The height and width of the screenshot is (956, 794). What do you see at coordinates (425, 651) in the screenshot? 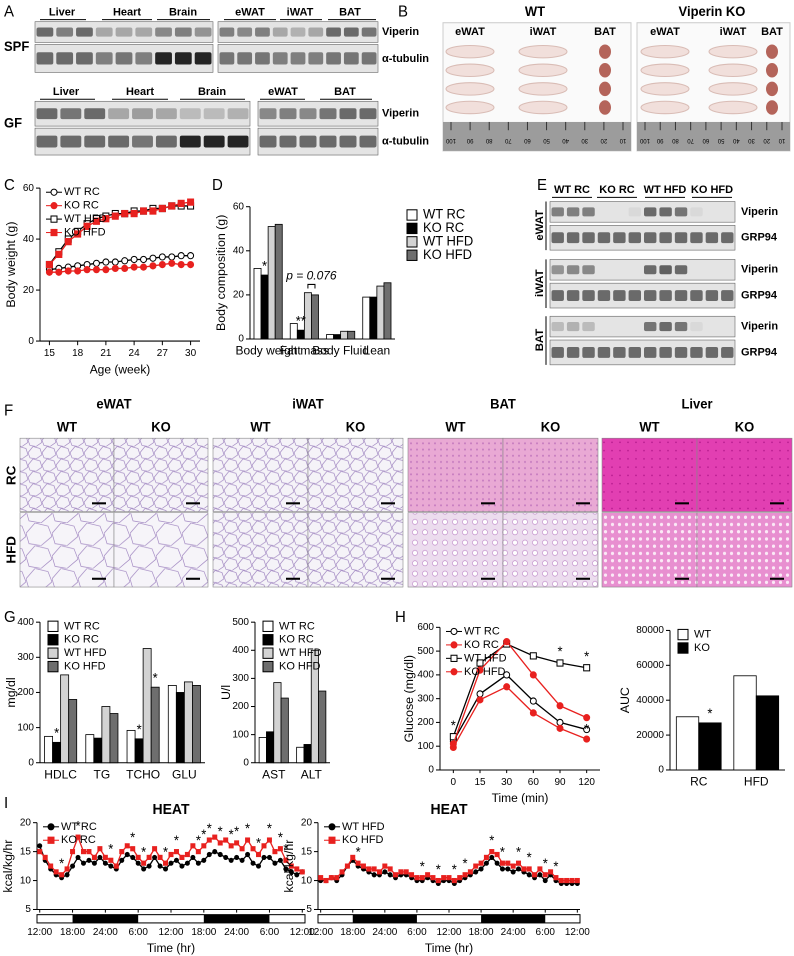
I see `y-tick-label: 500` at bounding box center [425, 651].